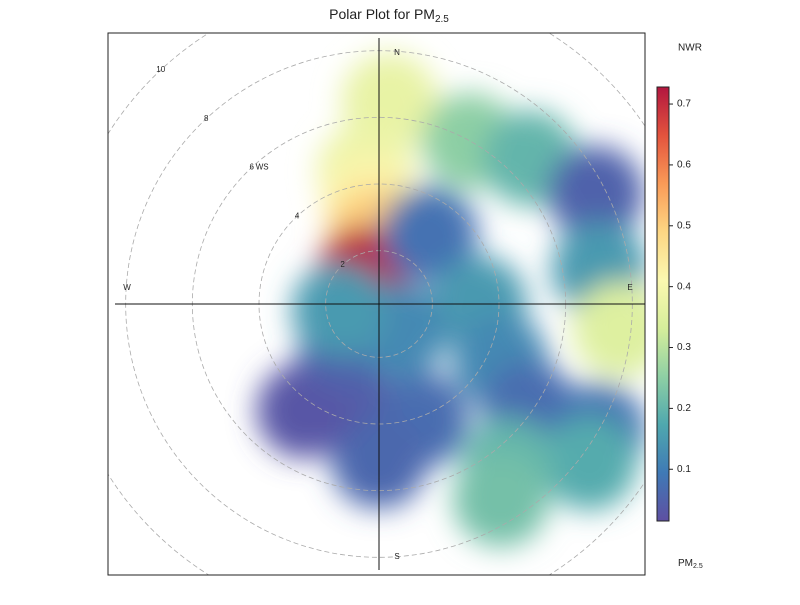 This screenshot has width=800, height=605. Describe the element at coordinates (684, 347) in the screenshot. I see `colorbar-tick-label: 0.3` at that location.